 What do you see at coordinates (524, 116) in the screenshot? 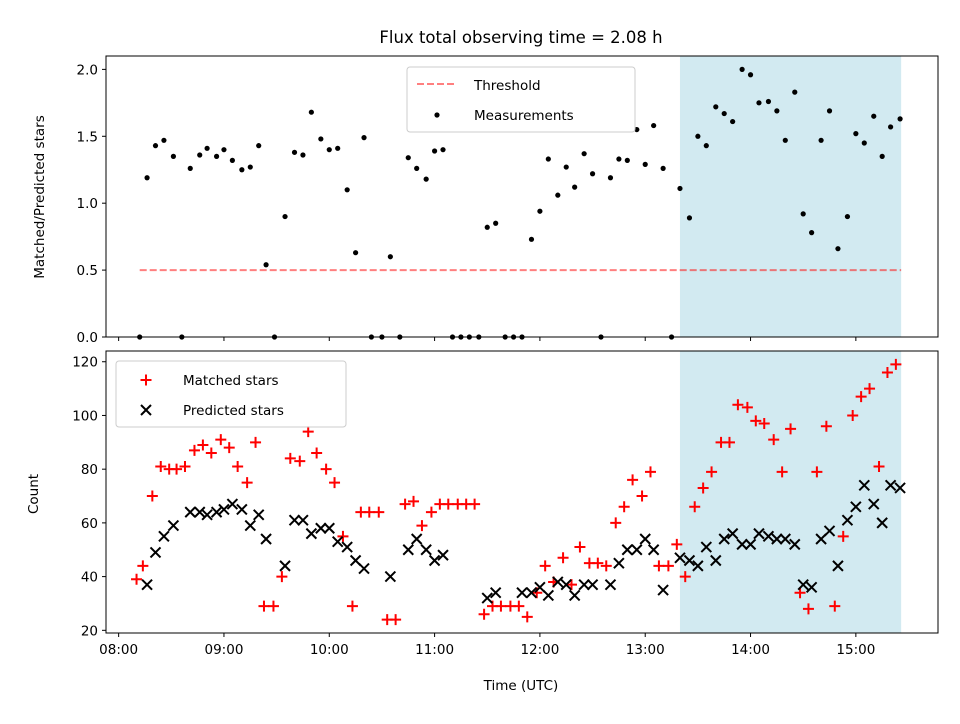
I see `legend-measurements-label: Measurements` at bounding box center [524, 116].